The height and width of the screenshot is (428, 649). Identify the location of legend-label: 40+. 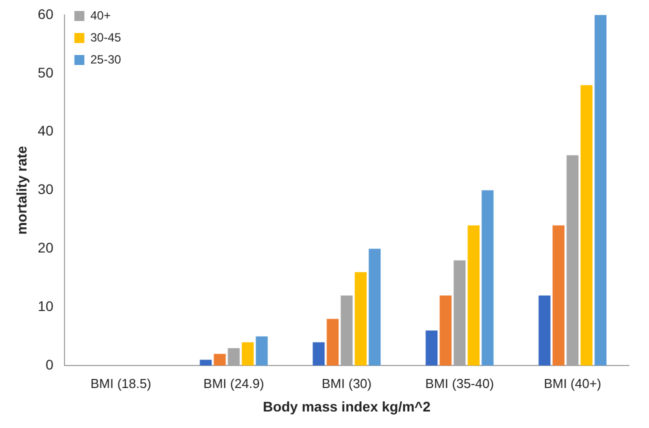
(100, 15).